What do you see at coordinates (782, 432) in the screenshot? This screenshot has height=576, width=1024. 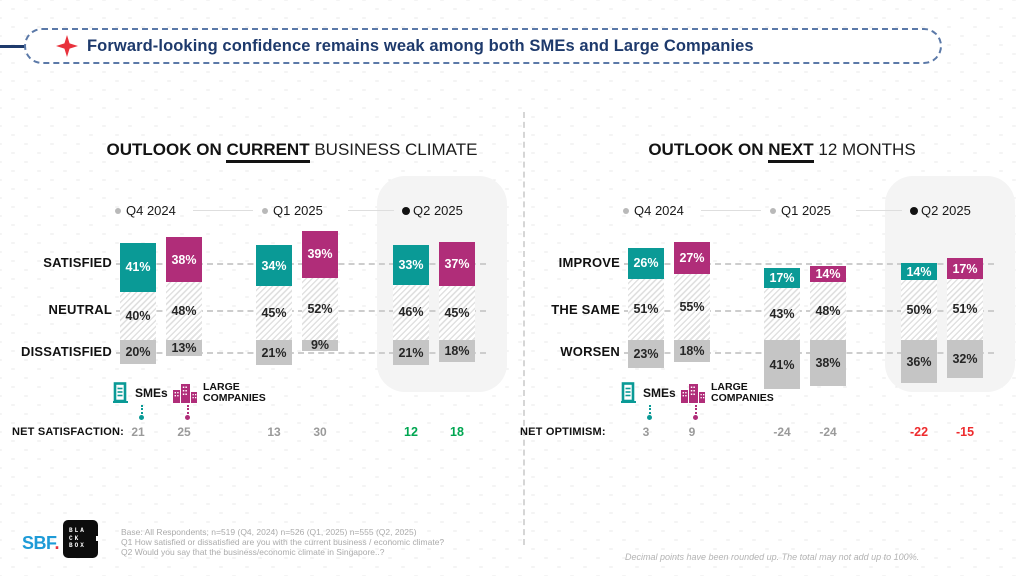 I see `net-value: -24` at bounding box center [782, 432].